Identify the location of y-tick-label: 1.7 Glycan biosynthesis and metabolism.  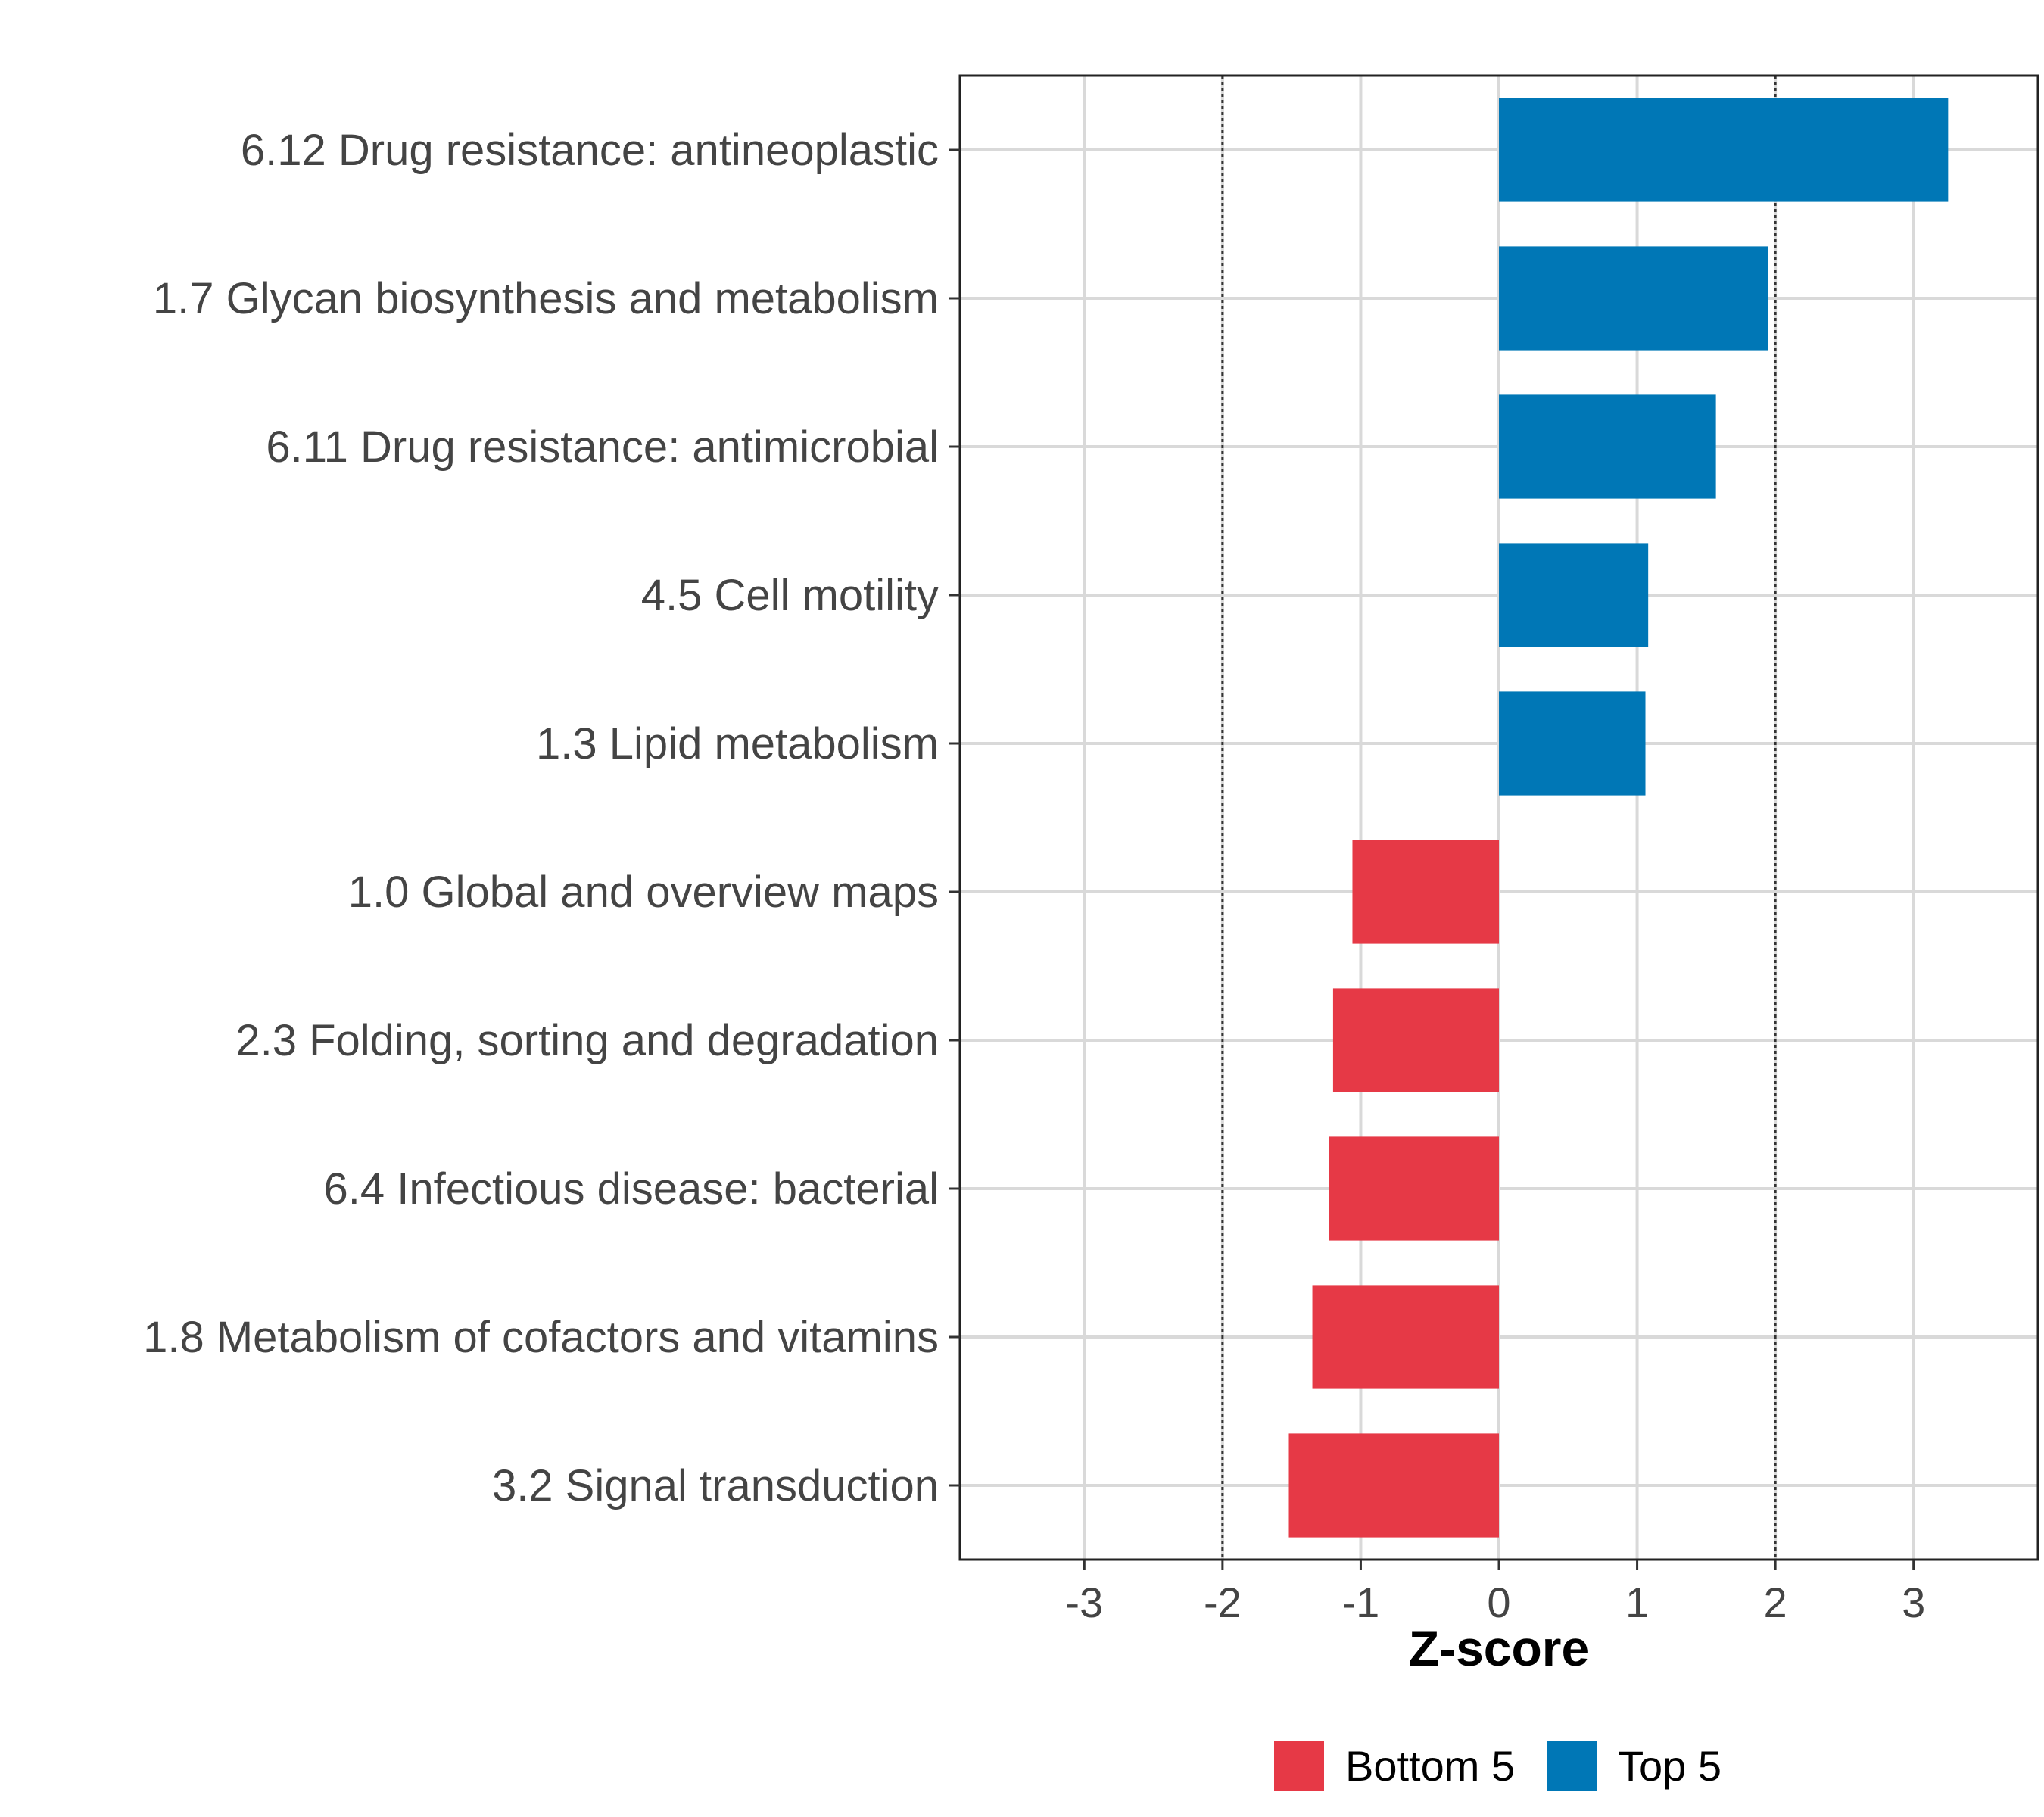
(546, 298).